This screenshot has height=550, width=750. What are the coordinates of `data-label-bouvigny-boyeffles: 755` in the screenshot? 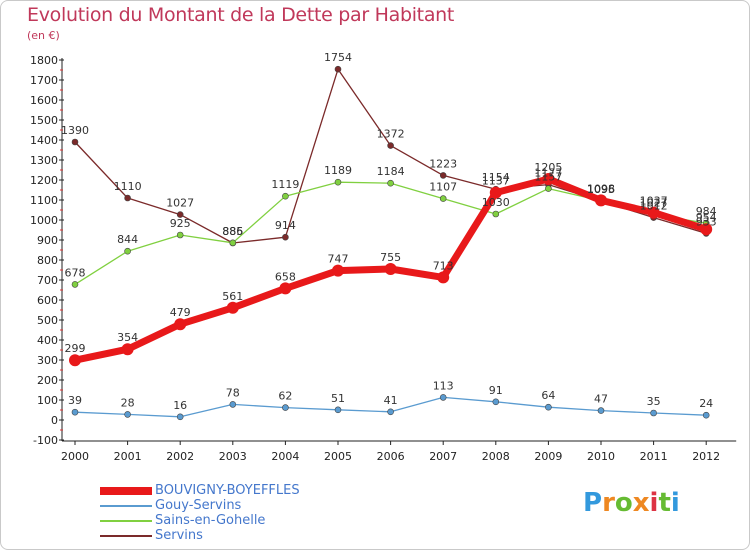 It's located at (390, 257).